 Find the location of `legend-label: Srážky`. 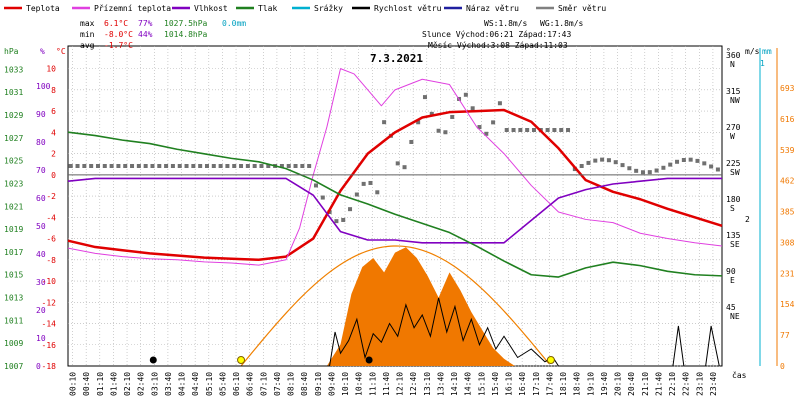

legend-label: Srážky is located at coordinates (328, 8).